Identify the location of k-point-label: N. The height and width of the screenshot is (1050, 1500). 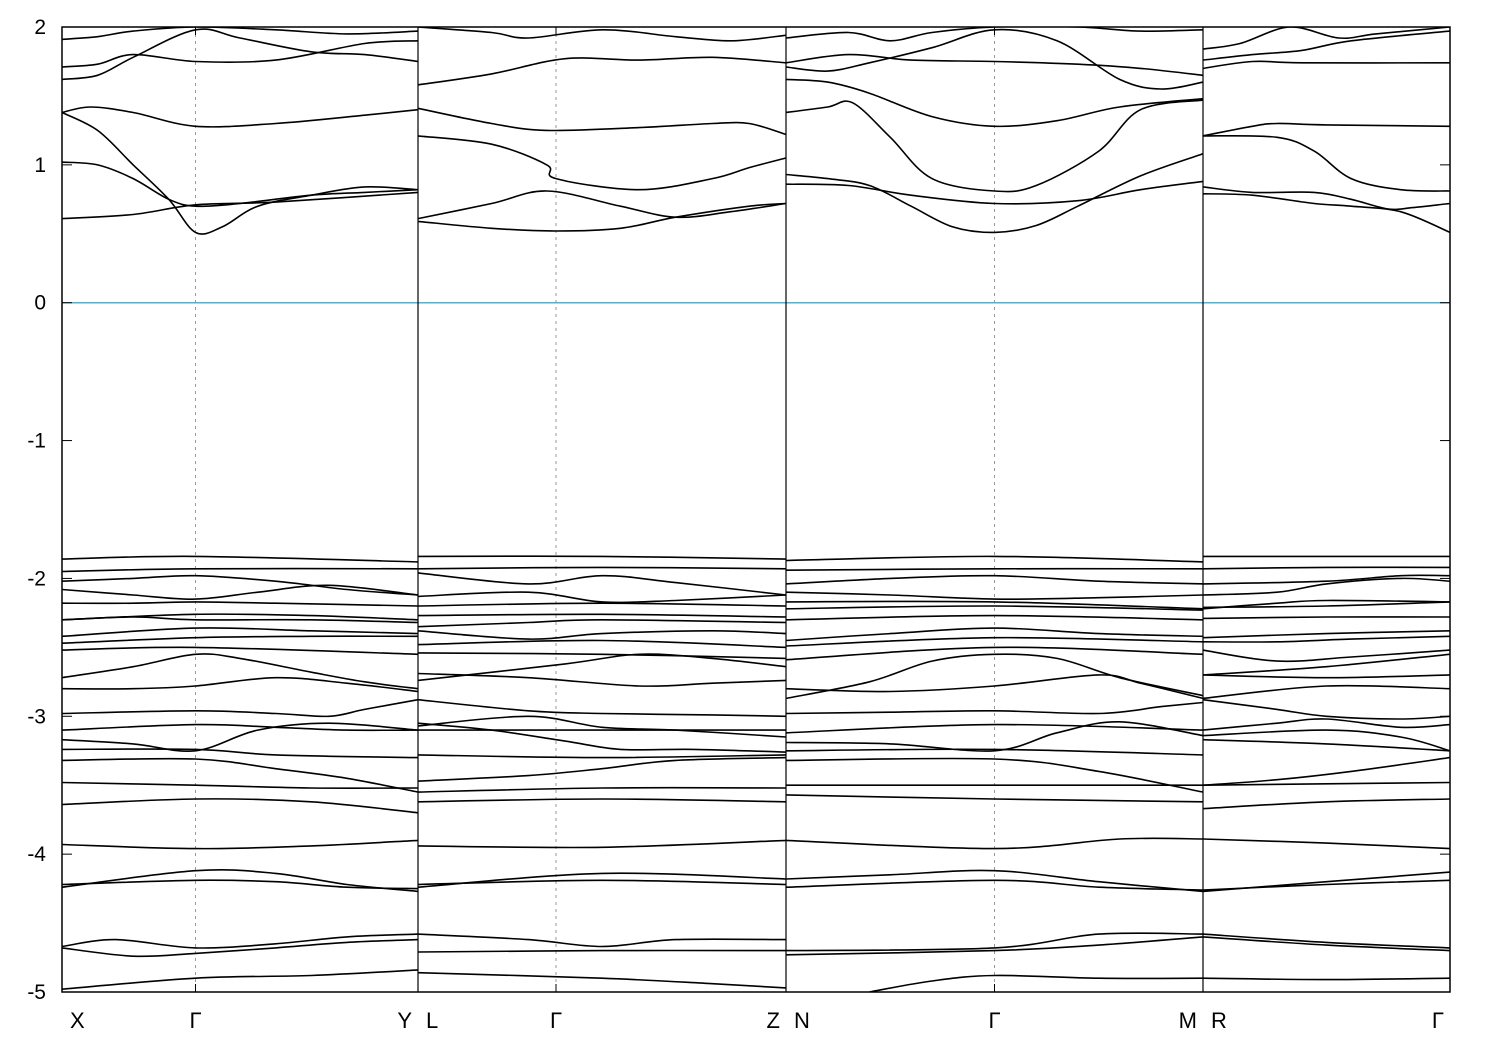
(802, 1020).